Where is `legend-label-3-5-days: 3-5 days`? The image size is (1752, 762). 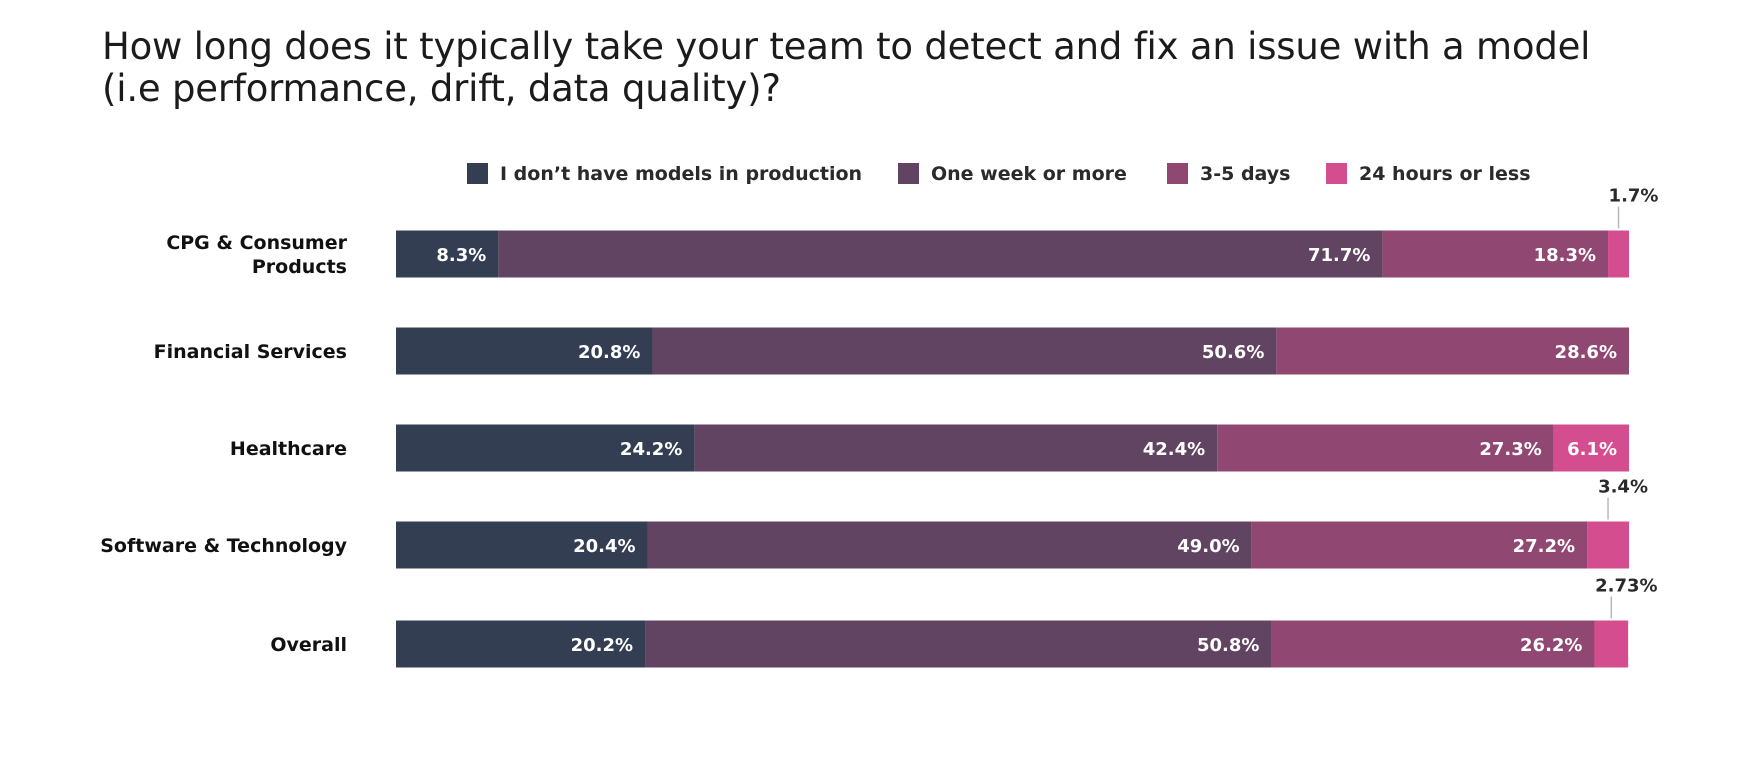 legend-label-3-5-days: 3-5 days is located at coordinates (1245, 174).